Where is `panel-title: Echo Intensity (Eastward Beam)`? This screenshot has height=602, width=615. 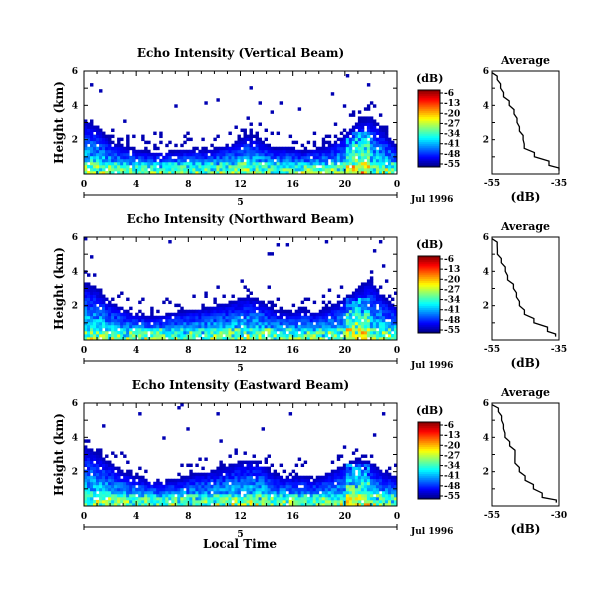
panel-title: Echo Intensity (Eastward Beam) is located at coordinates (240, 385).